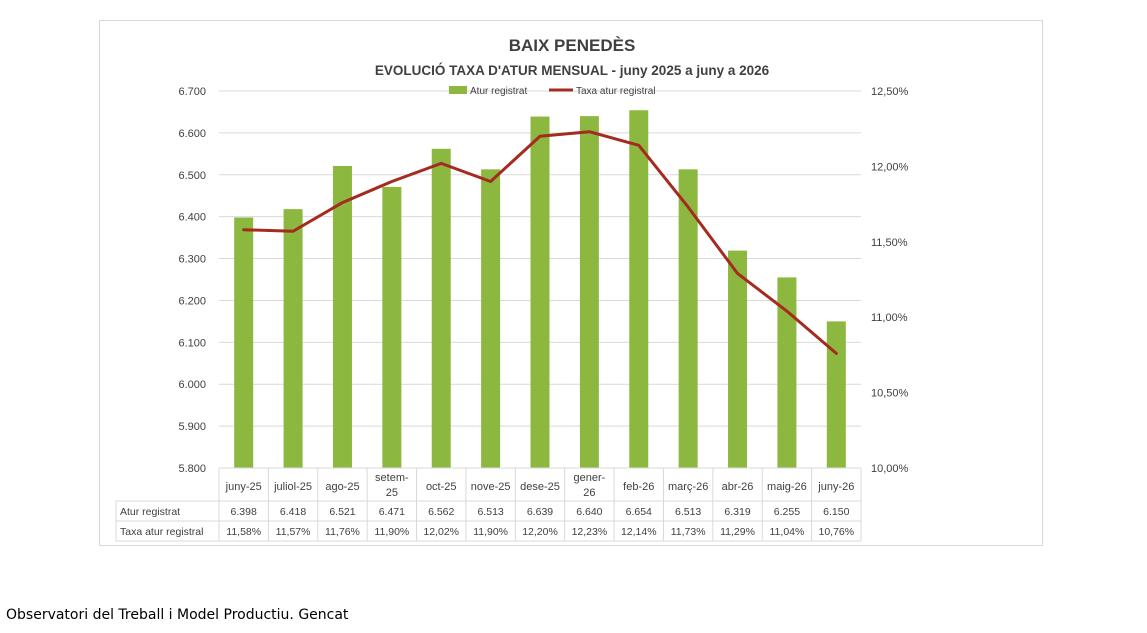  What do you see at coordinates (292, 487) in the screenshot?
I see `x-tick-label: juliol-25` at bounding box center [292, 487].